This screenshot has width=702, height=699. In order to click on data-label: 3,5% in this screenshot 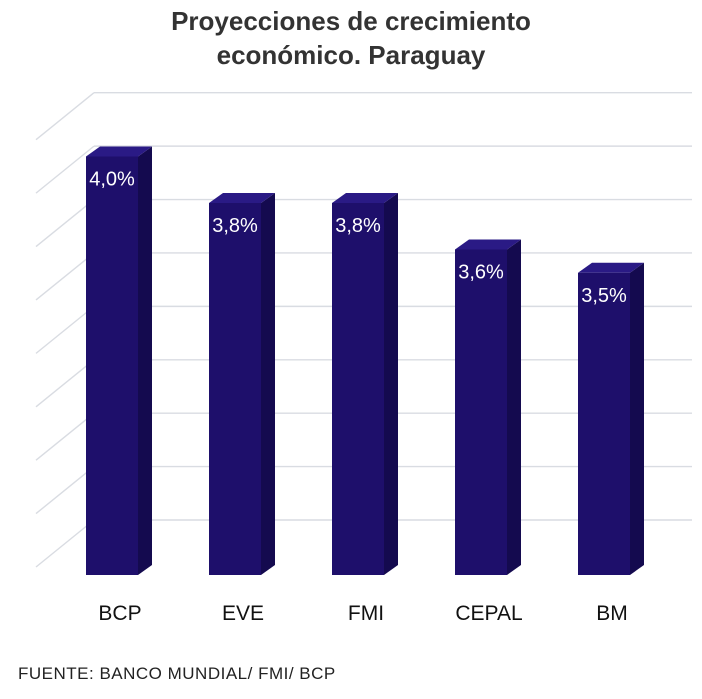, I will do `click(604, 296)`.